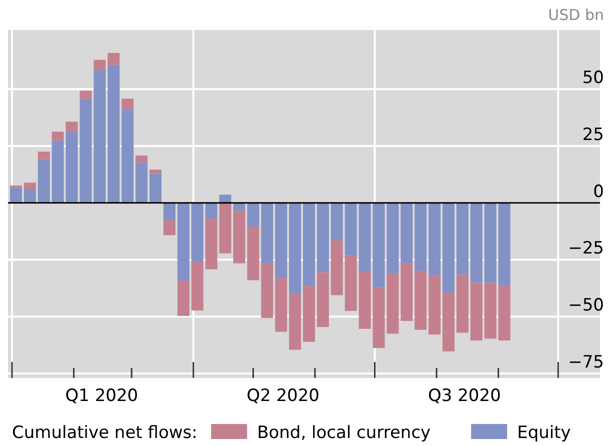 This screenshot has height=446, width=609. I want to click on y-tick-label: 0, so click(598, 192).